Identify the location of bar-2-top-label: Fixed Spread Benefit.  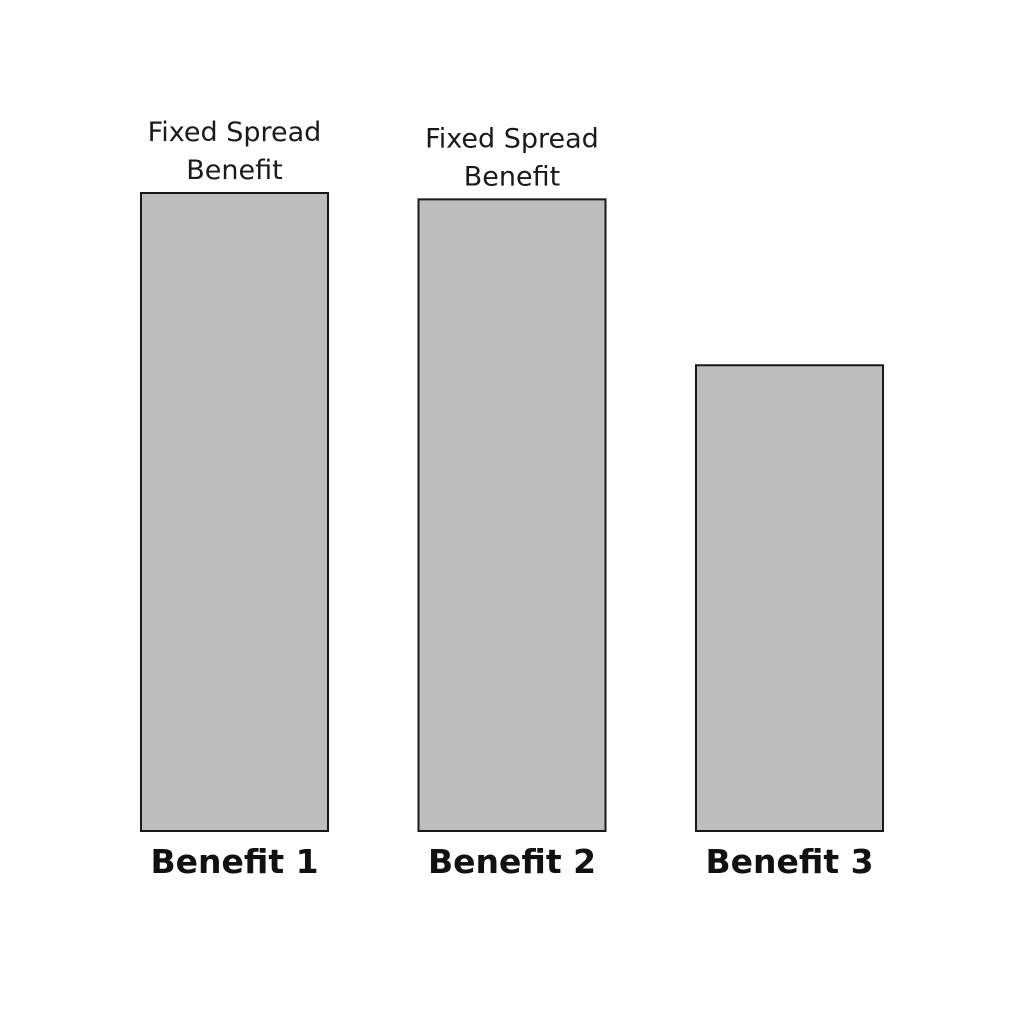
(512, 157).